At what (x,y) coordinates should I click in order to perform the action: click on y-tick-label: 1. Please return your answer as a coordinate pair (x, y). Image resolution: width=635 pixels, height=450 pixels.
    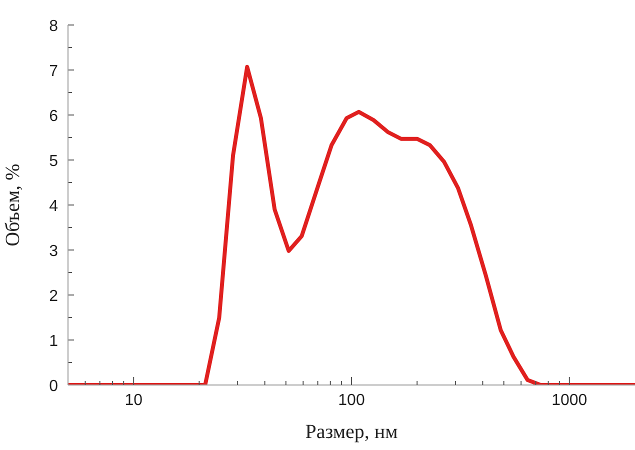
    Looking at the image, I should click on (53, 341).